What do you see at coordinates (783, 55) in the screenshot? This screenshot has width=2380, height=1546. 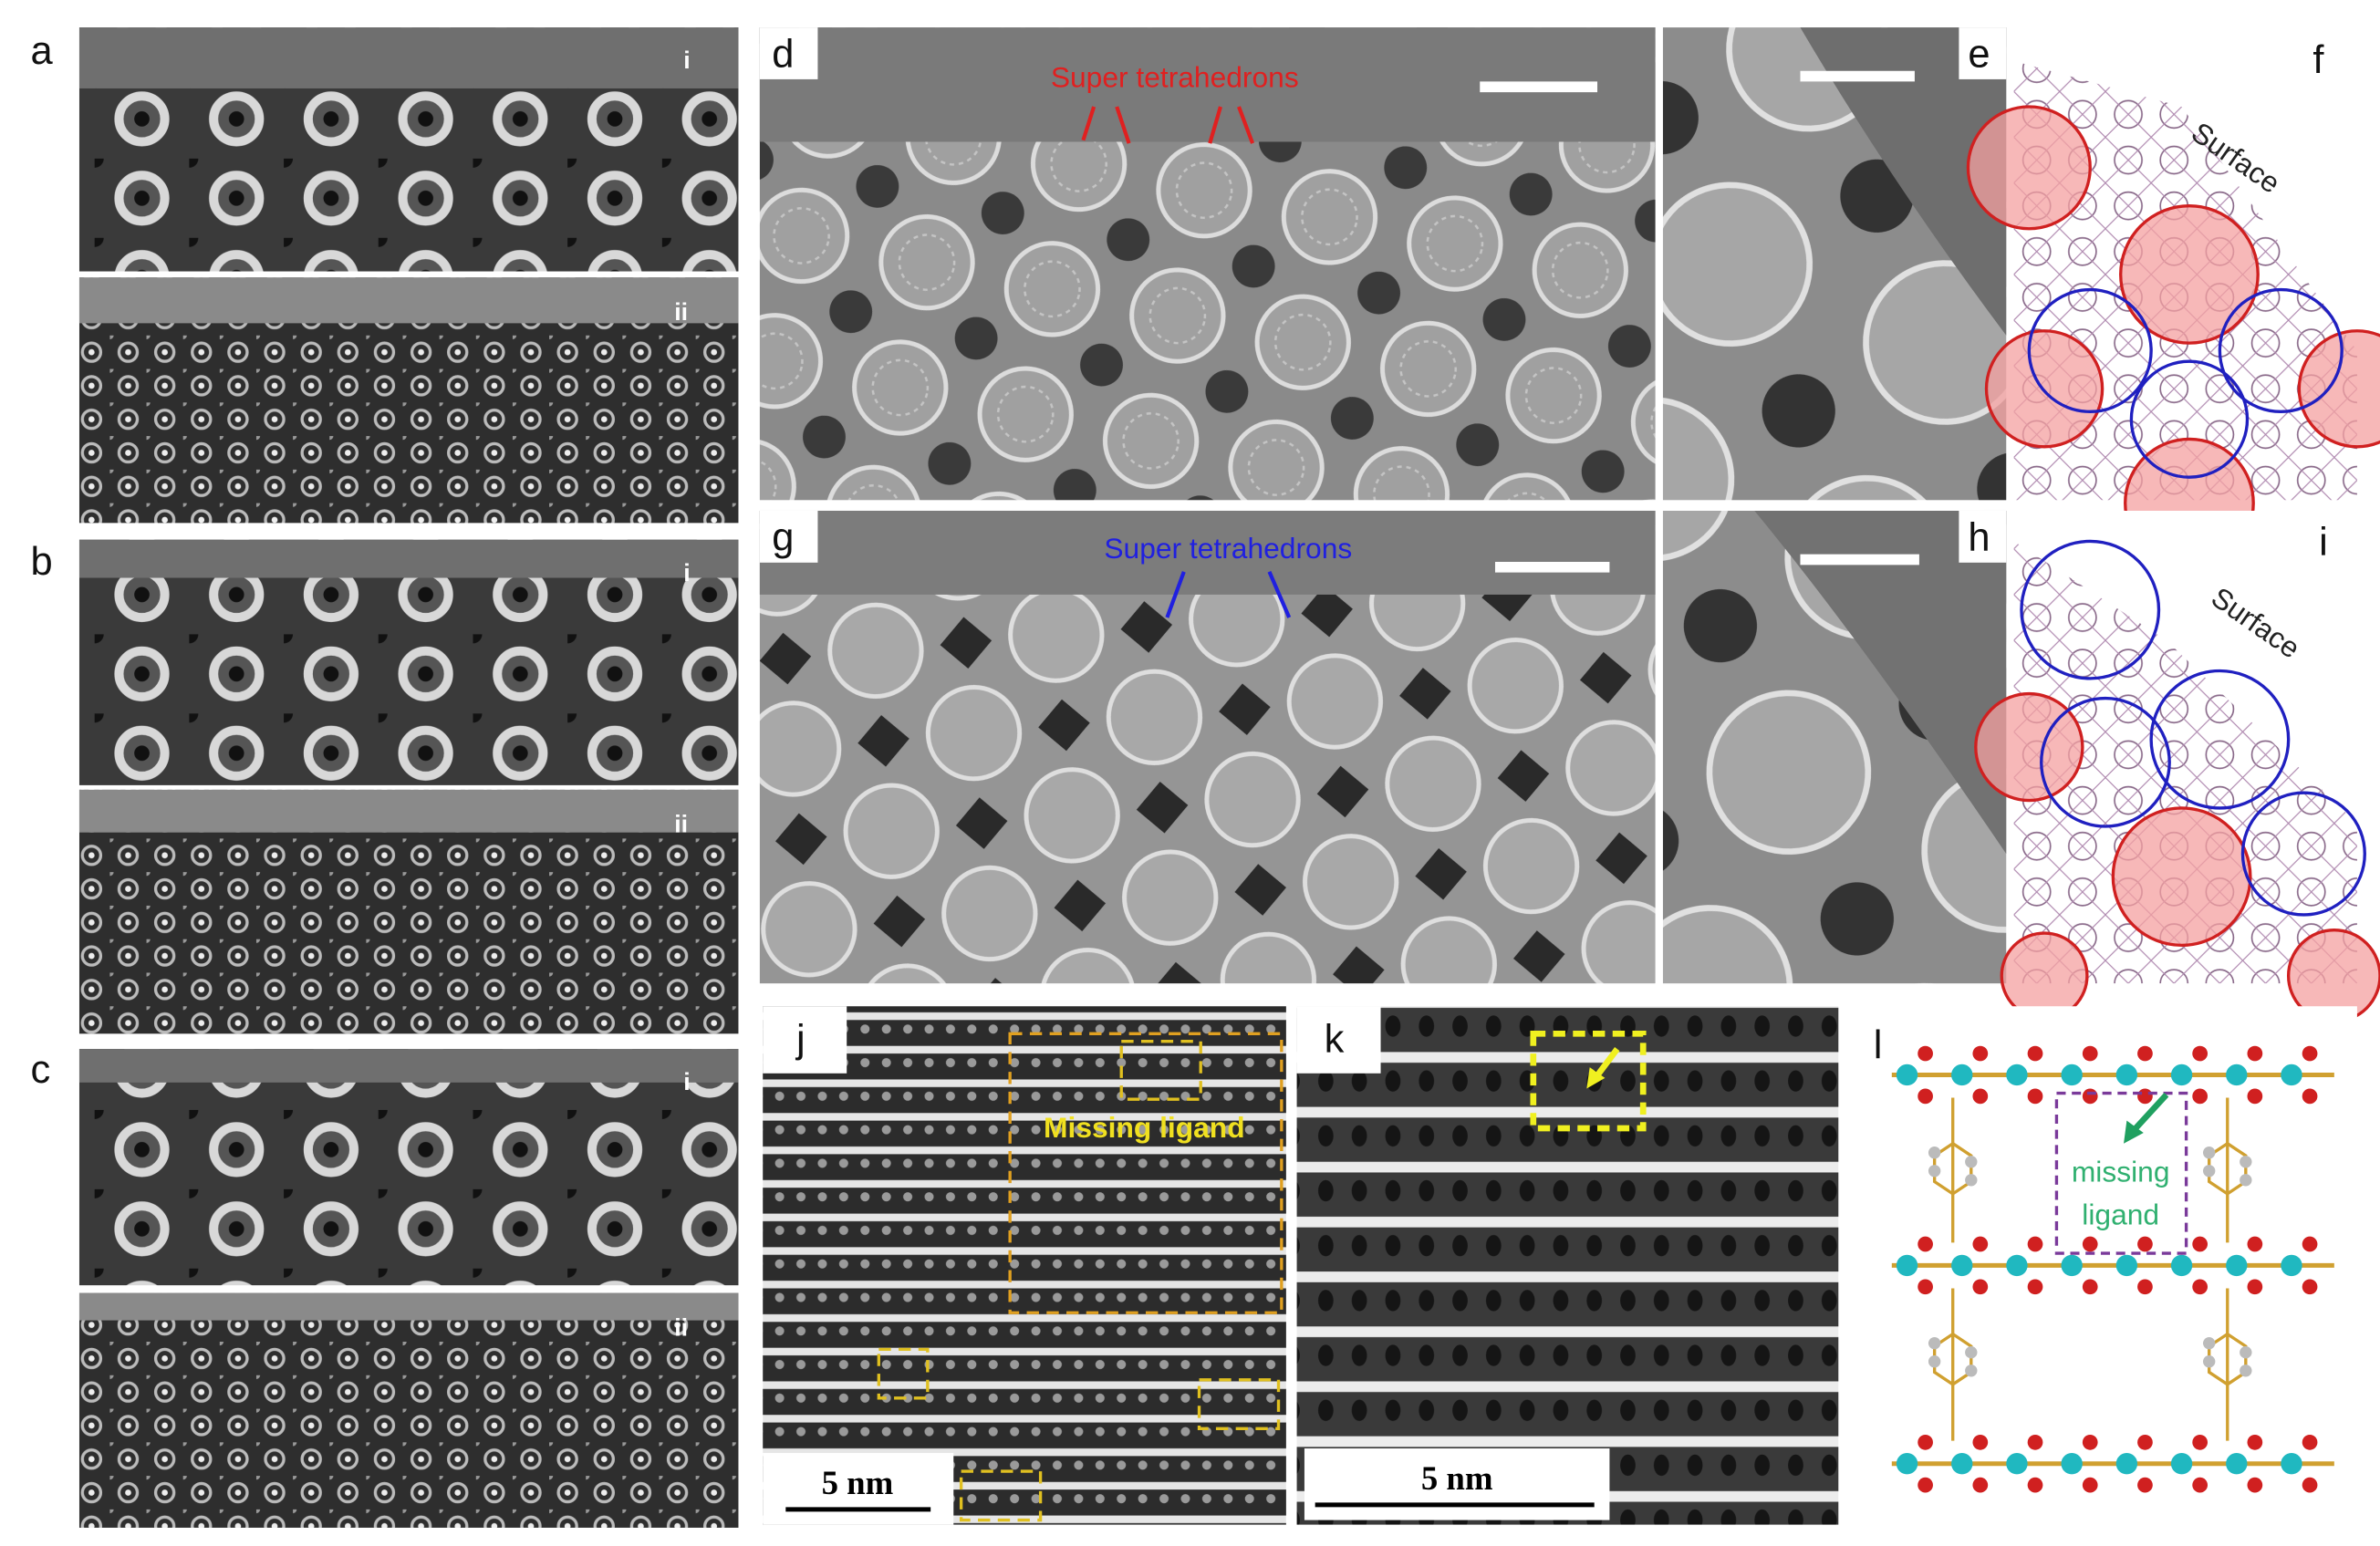 I see `panel-label: d` at bounding box center [783, 55].